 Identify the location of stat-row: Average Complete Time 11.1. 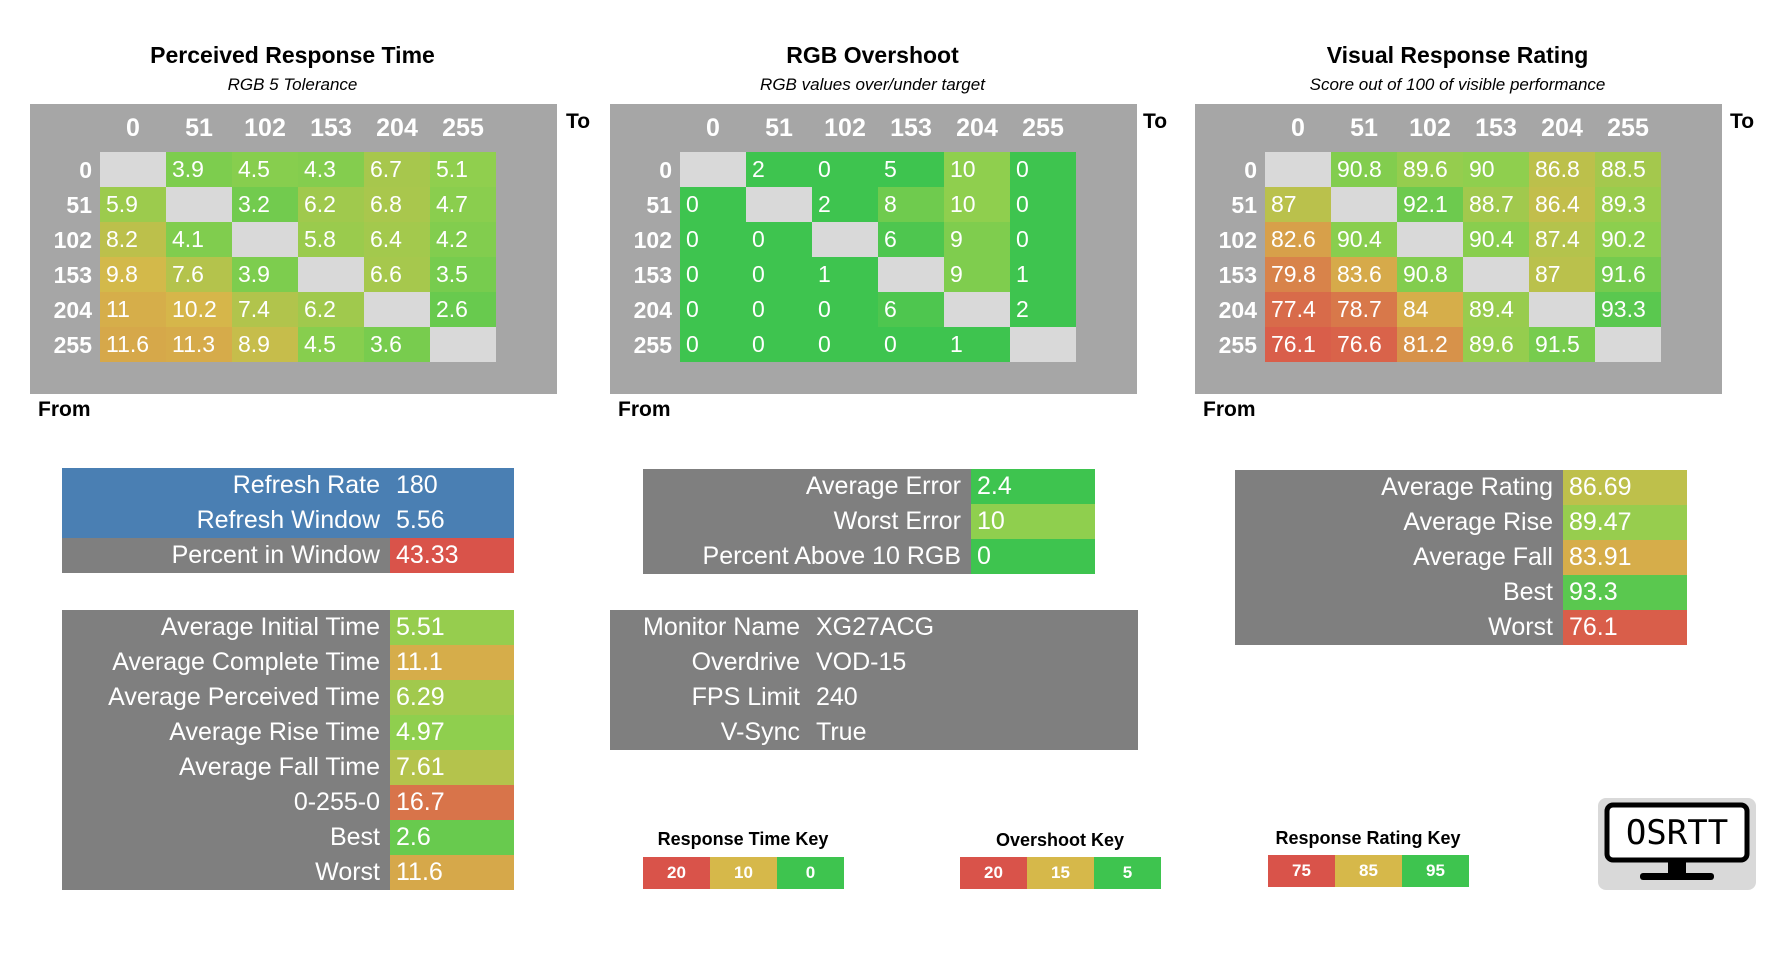
(288, 662).